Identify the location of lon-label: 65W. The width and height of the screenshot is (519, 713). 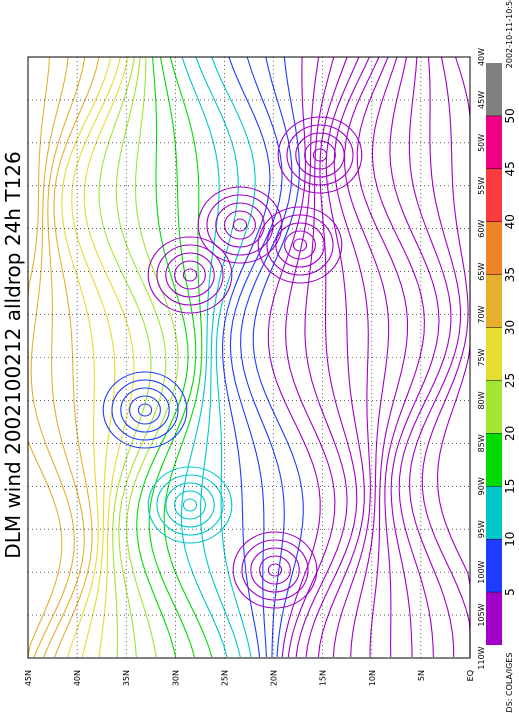
(481, 272).